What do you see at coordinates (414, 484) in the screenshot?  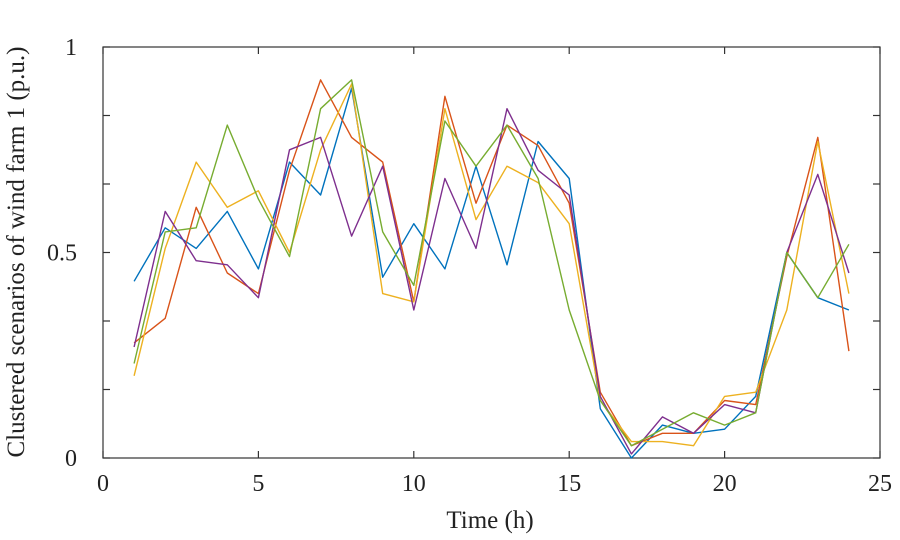 I see `x-tick-label-2: 10` at bounding box center [414, 484].